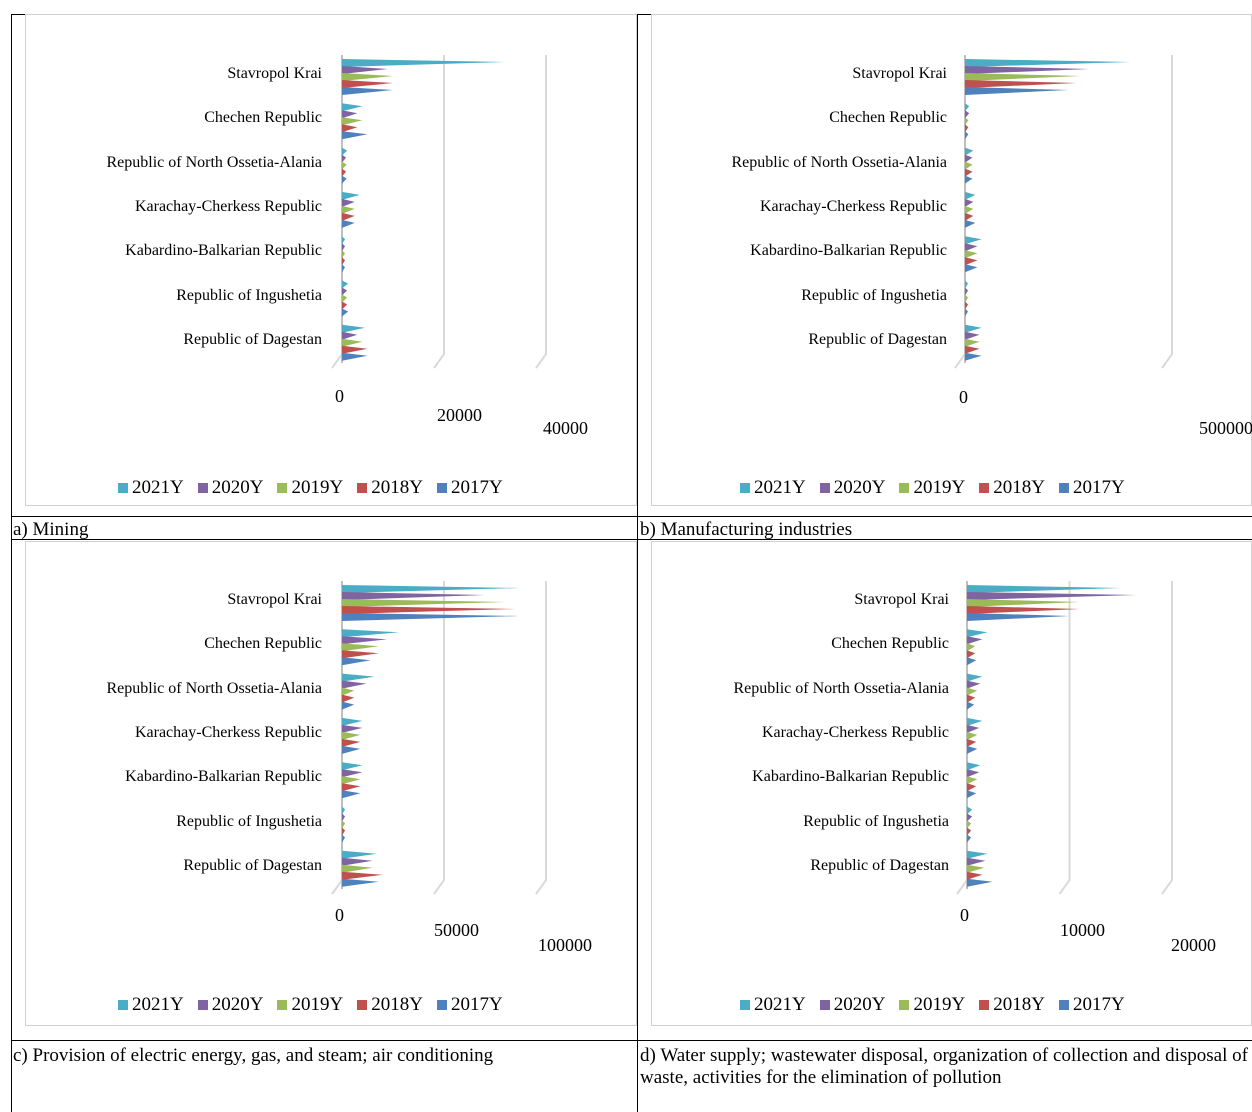 The width and height of the screenshot is (1252, 1112). Describe the element at coordinates (1044, 589) in the screenshot. I see `bar-stavropol-krai-2021y` at that location.